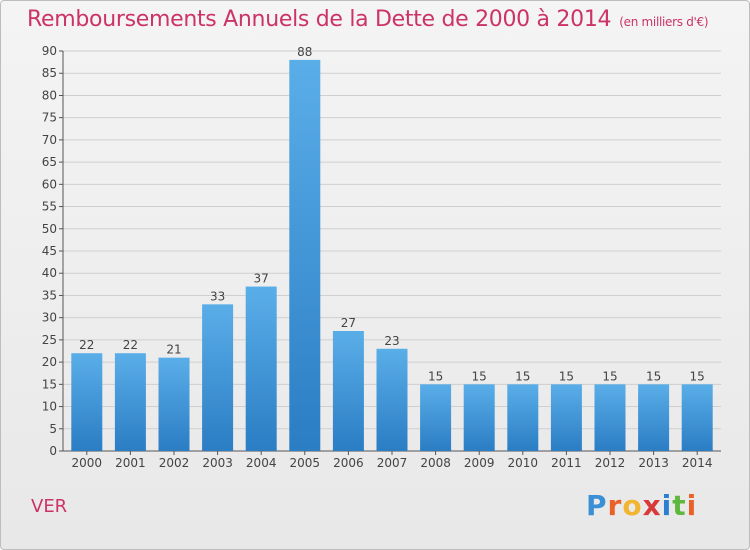  Describe the element at coordinates (49, 384) in the screenshot. I see `y-tick-label: 15` at that location.